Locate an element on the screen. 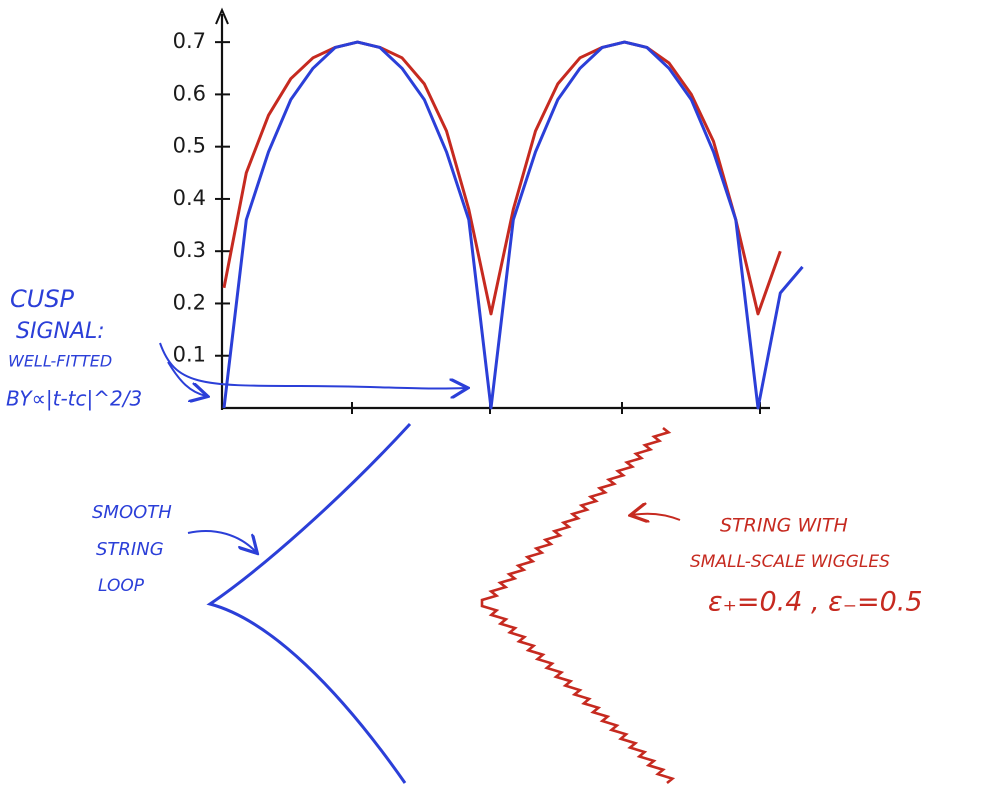 Image resolution: width=996 pixels, height=785 pixels. annotation: WELL-FITTED is located at coordinates (60, 361).